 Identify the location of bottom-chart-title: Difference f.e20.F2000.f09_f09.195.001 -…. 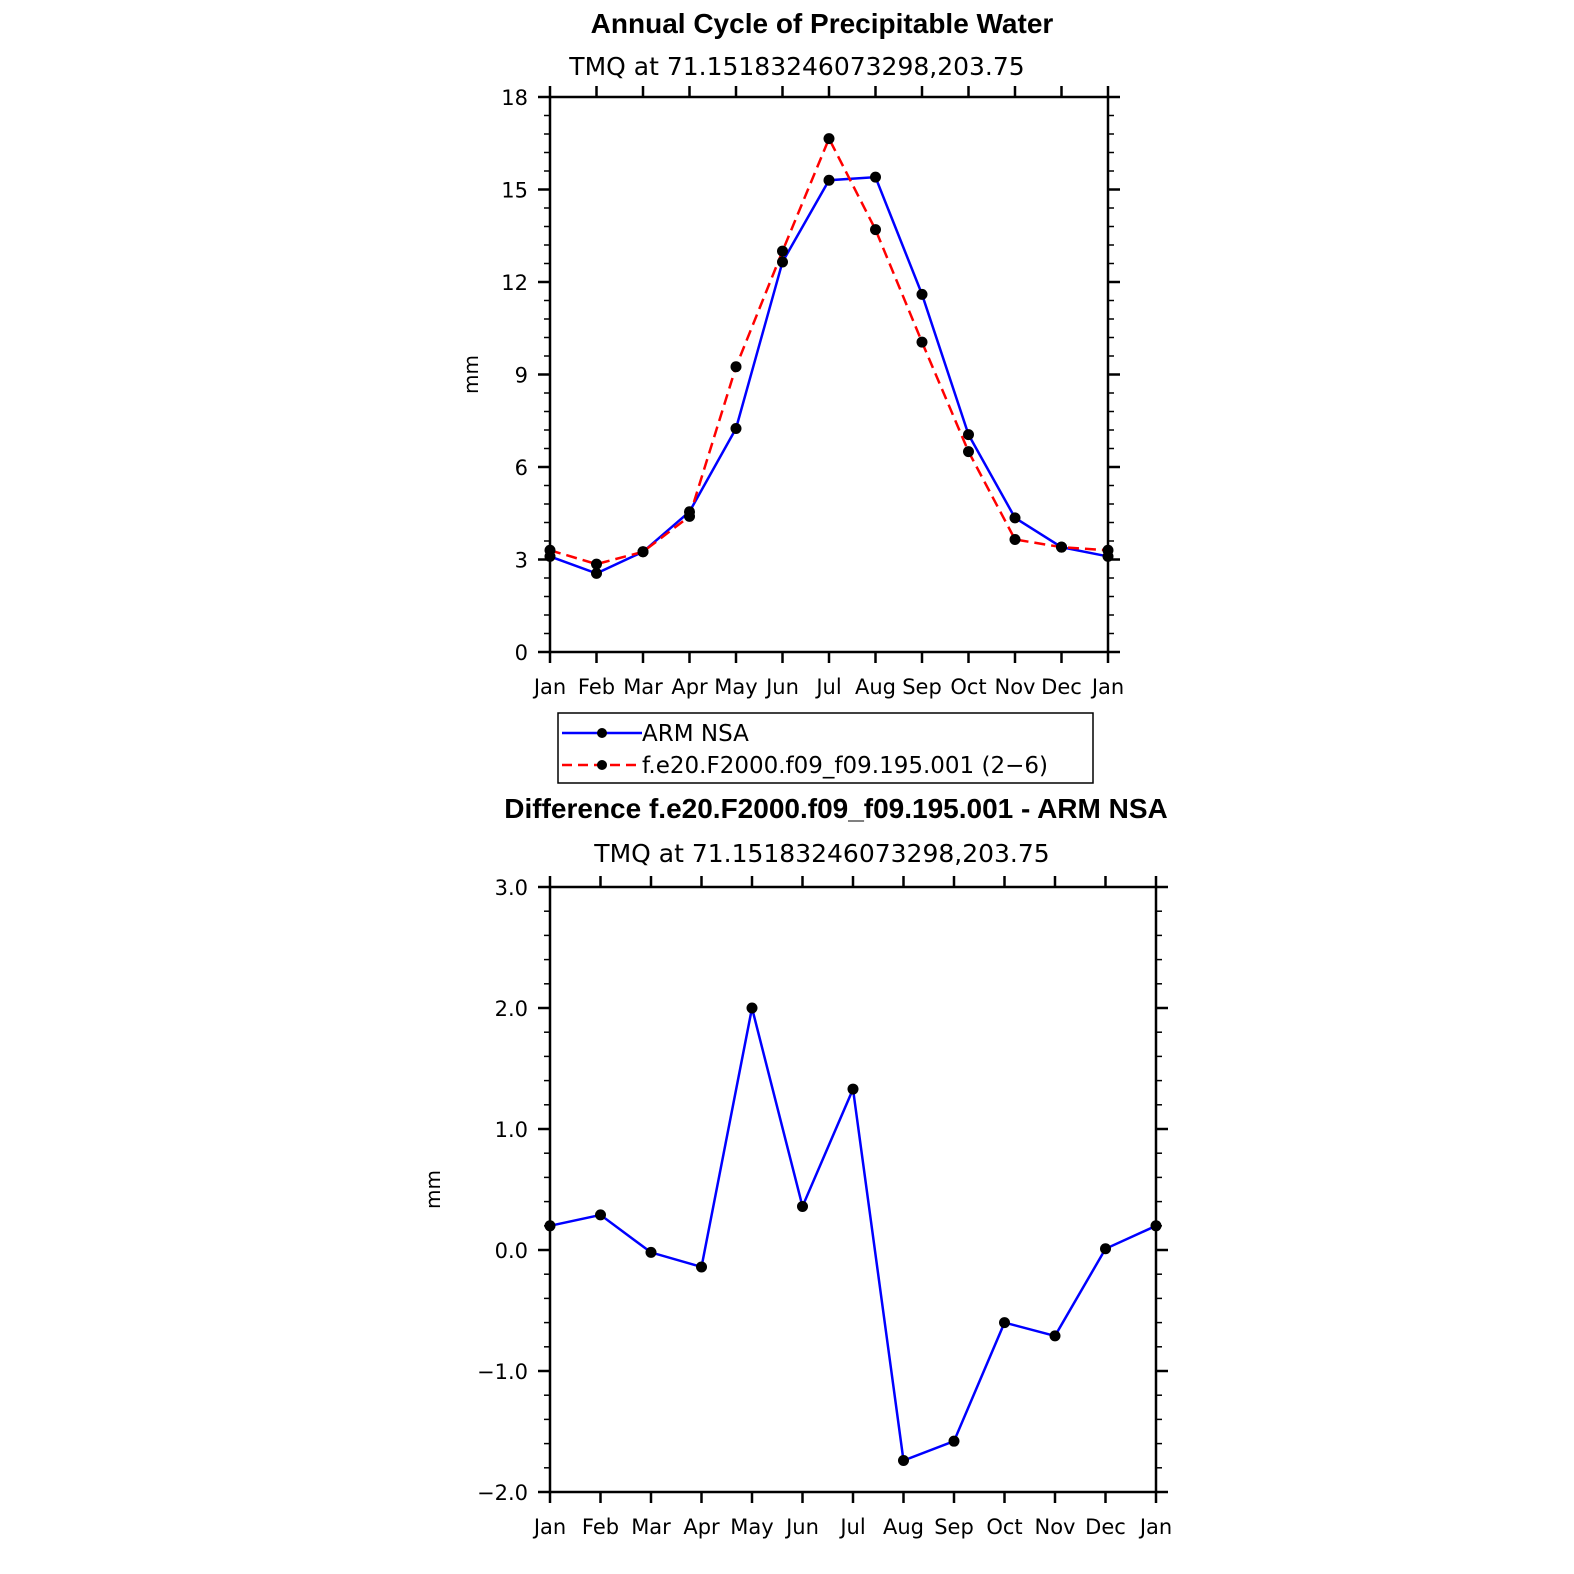
(836, 808).